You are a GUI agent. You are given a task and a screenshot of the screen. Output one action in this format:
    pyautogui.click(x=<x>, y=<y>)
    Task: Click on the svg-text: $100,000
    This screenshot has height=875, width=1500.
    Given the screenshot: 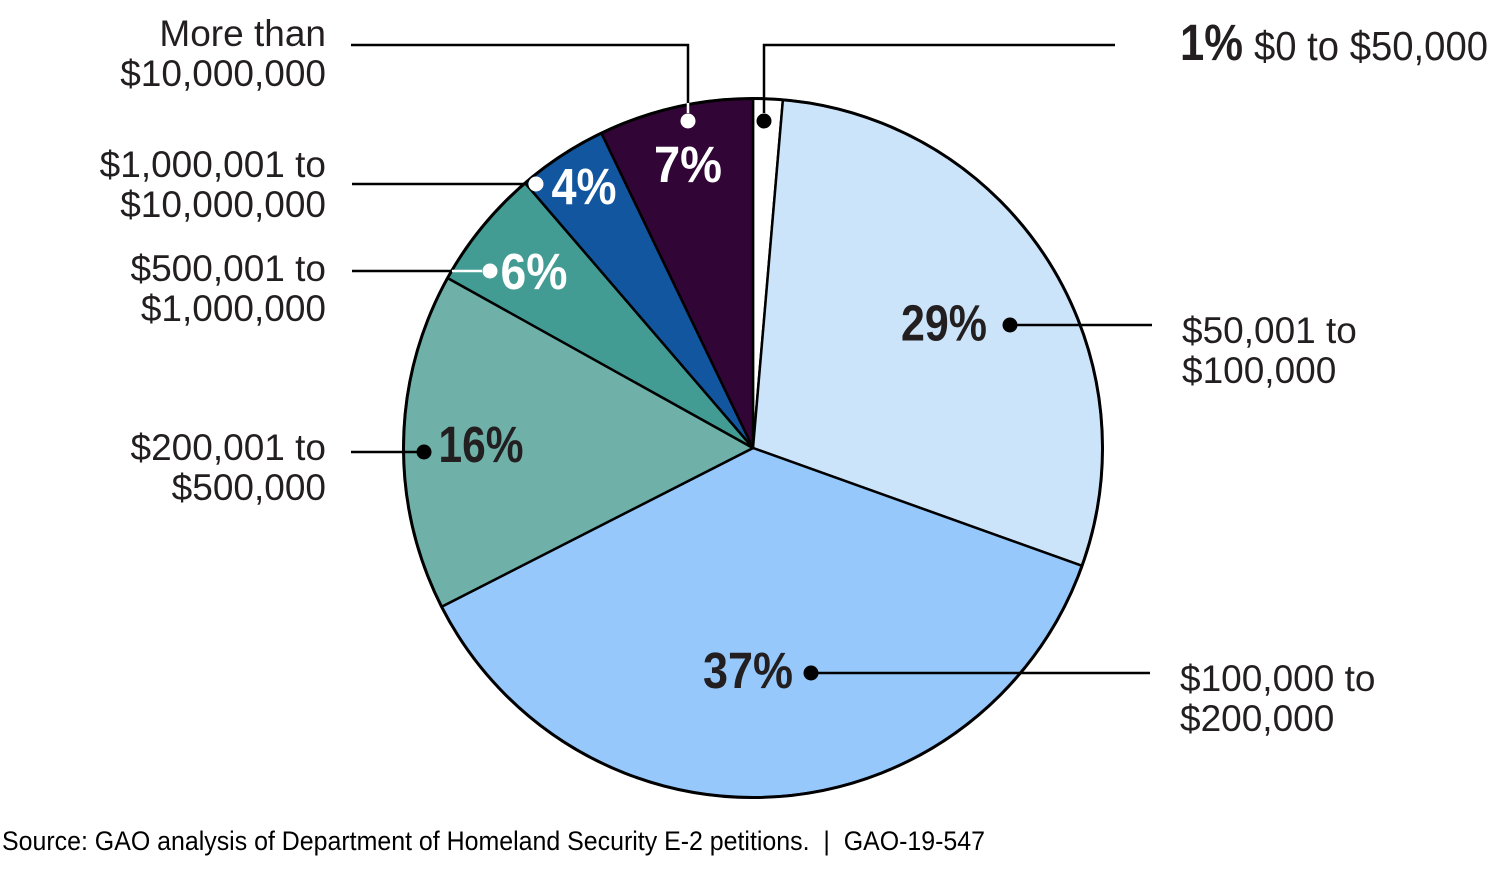 What is the action you would take?
    pyautogui.click(x=1259, y=370)
    